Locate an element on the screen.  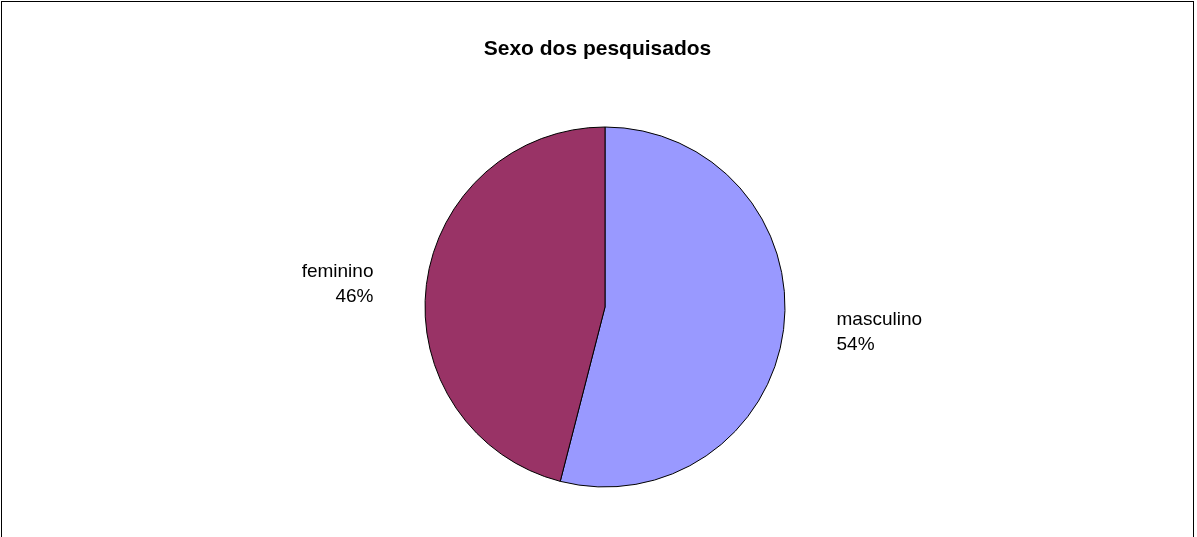
chart-title: Sexo dos pesquisados is located at coordinates (597, 47).